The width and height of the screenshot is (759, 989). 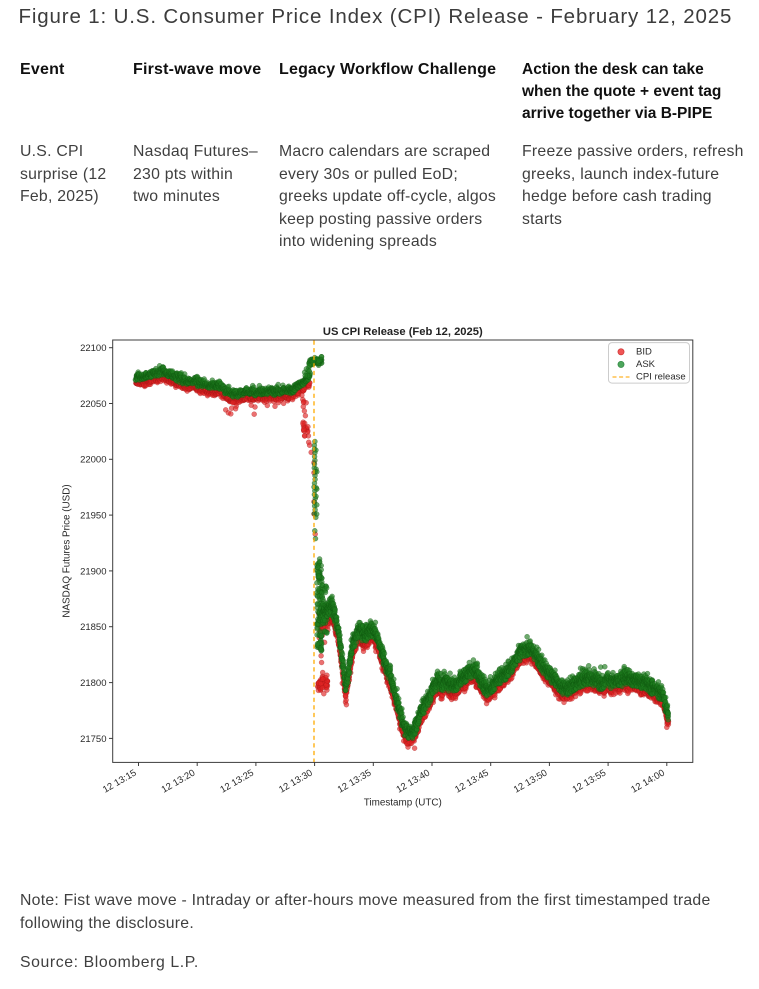 I want to click on svg-text: 12 13:20, so click(x=179, y=782).